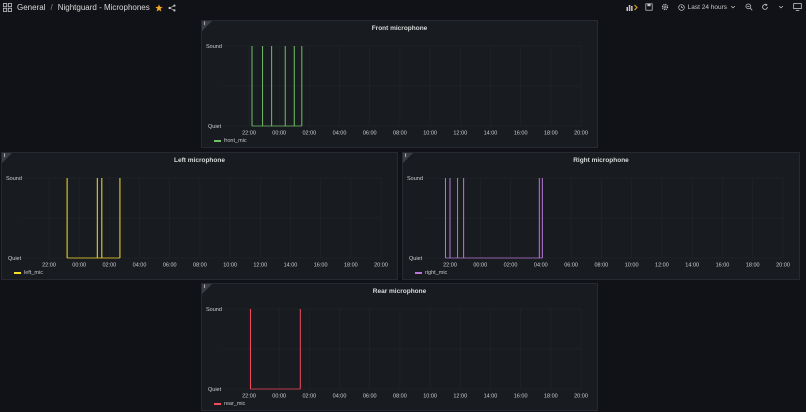 The width and height of the screenshot is (806, 412). Describe the element at coordinates (399, 291) in the screenshot. I see `panel-title: Rear microphone` at that location.